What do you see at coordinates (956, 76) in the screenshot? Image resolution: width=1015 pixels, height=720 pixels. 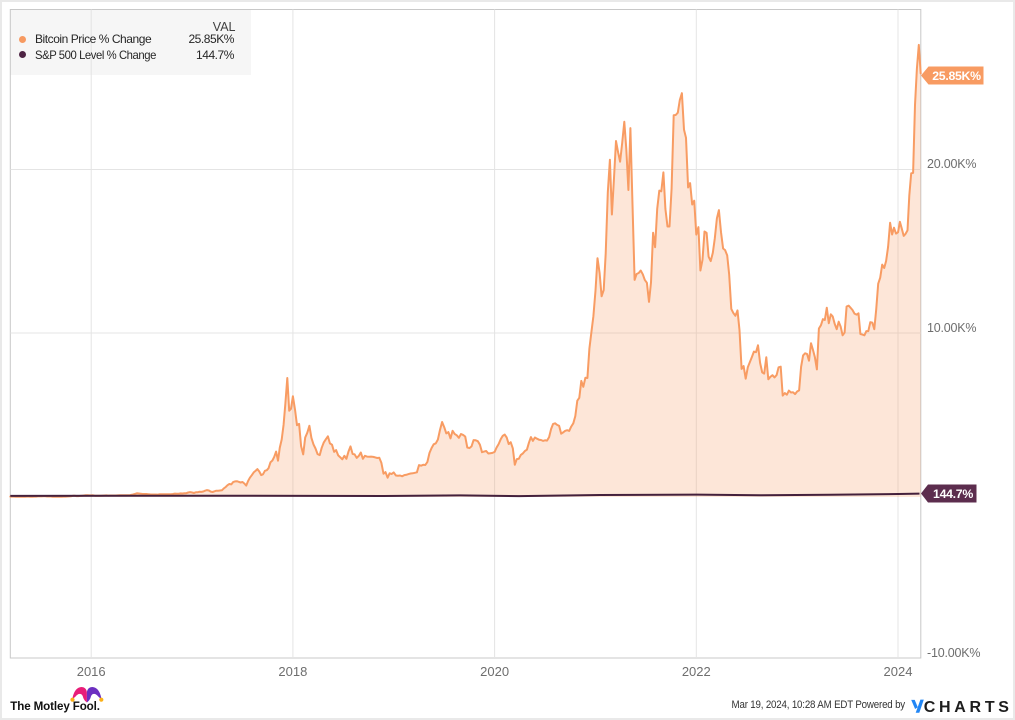 I see `svg-text: 25.85K%` at bounding box center [956, 76].